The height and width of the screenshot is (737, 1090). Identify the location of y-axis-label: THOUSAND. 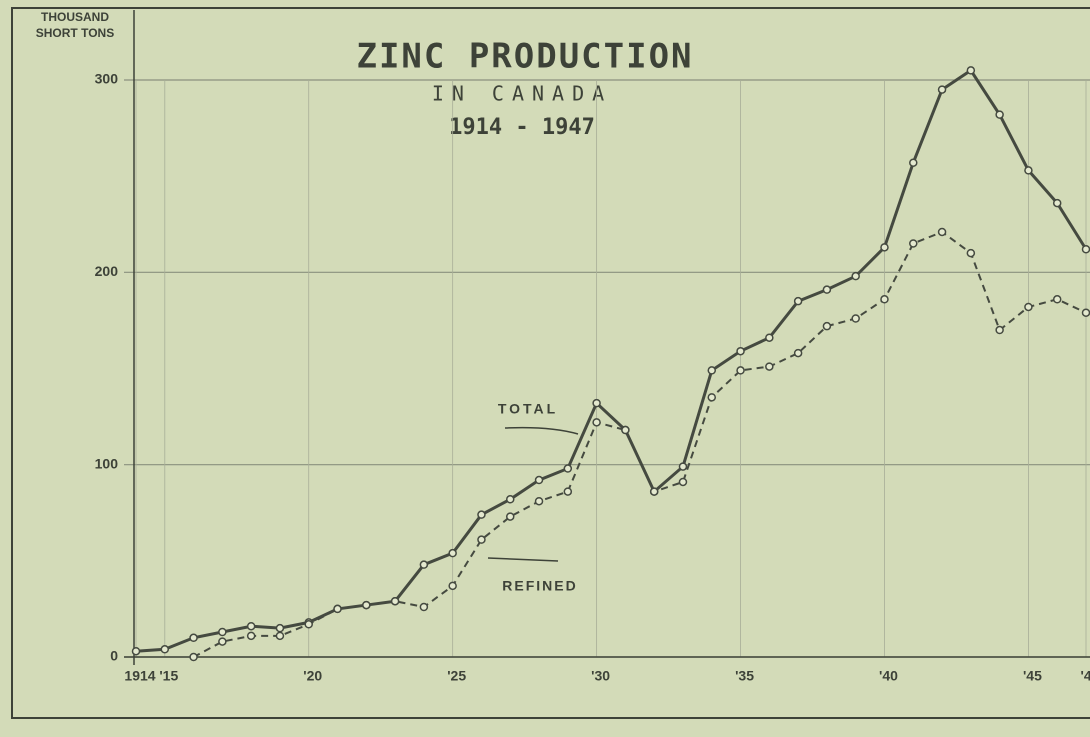
(75, 17).